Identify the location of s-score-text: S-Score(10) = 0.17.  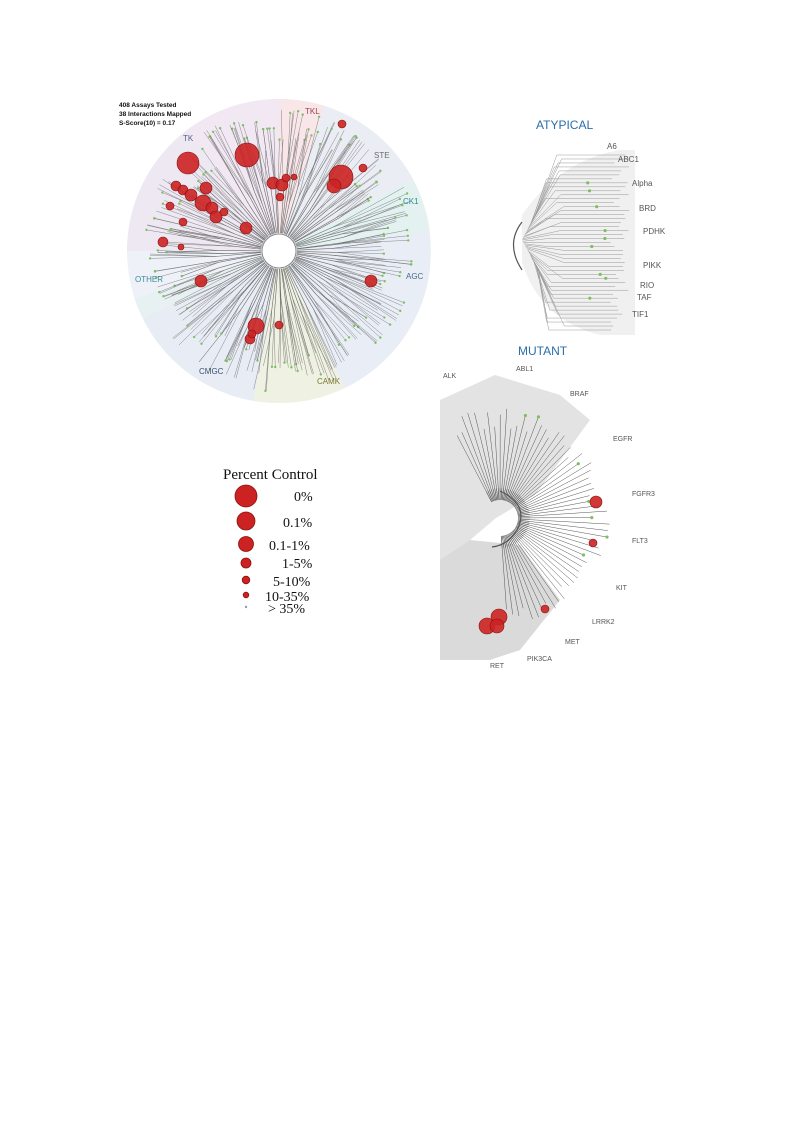
(147, 123).